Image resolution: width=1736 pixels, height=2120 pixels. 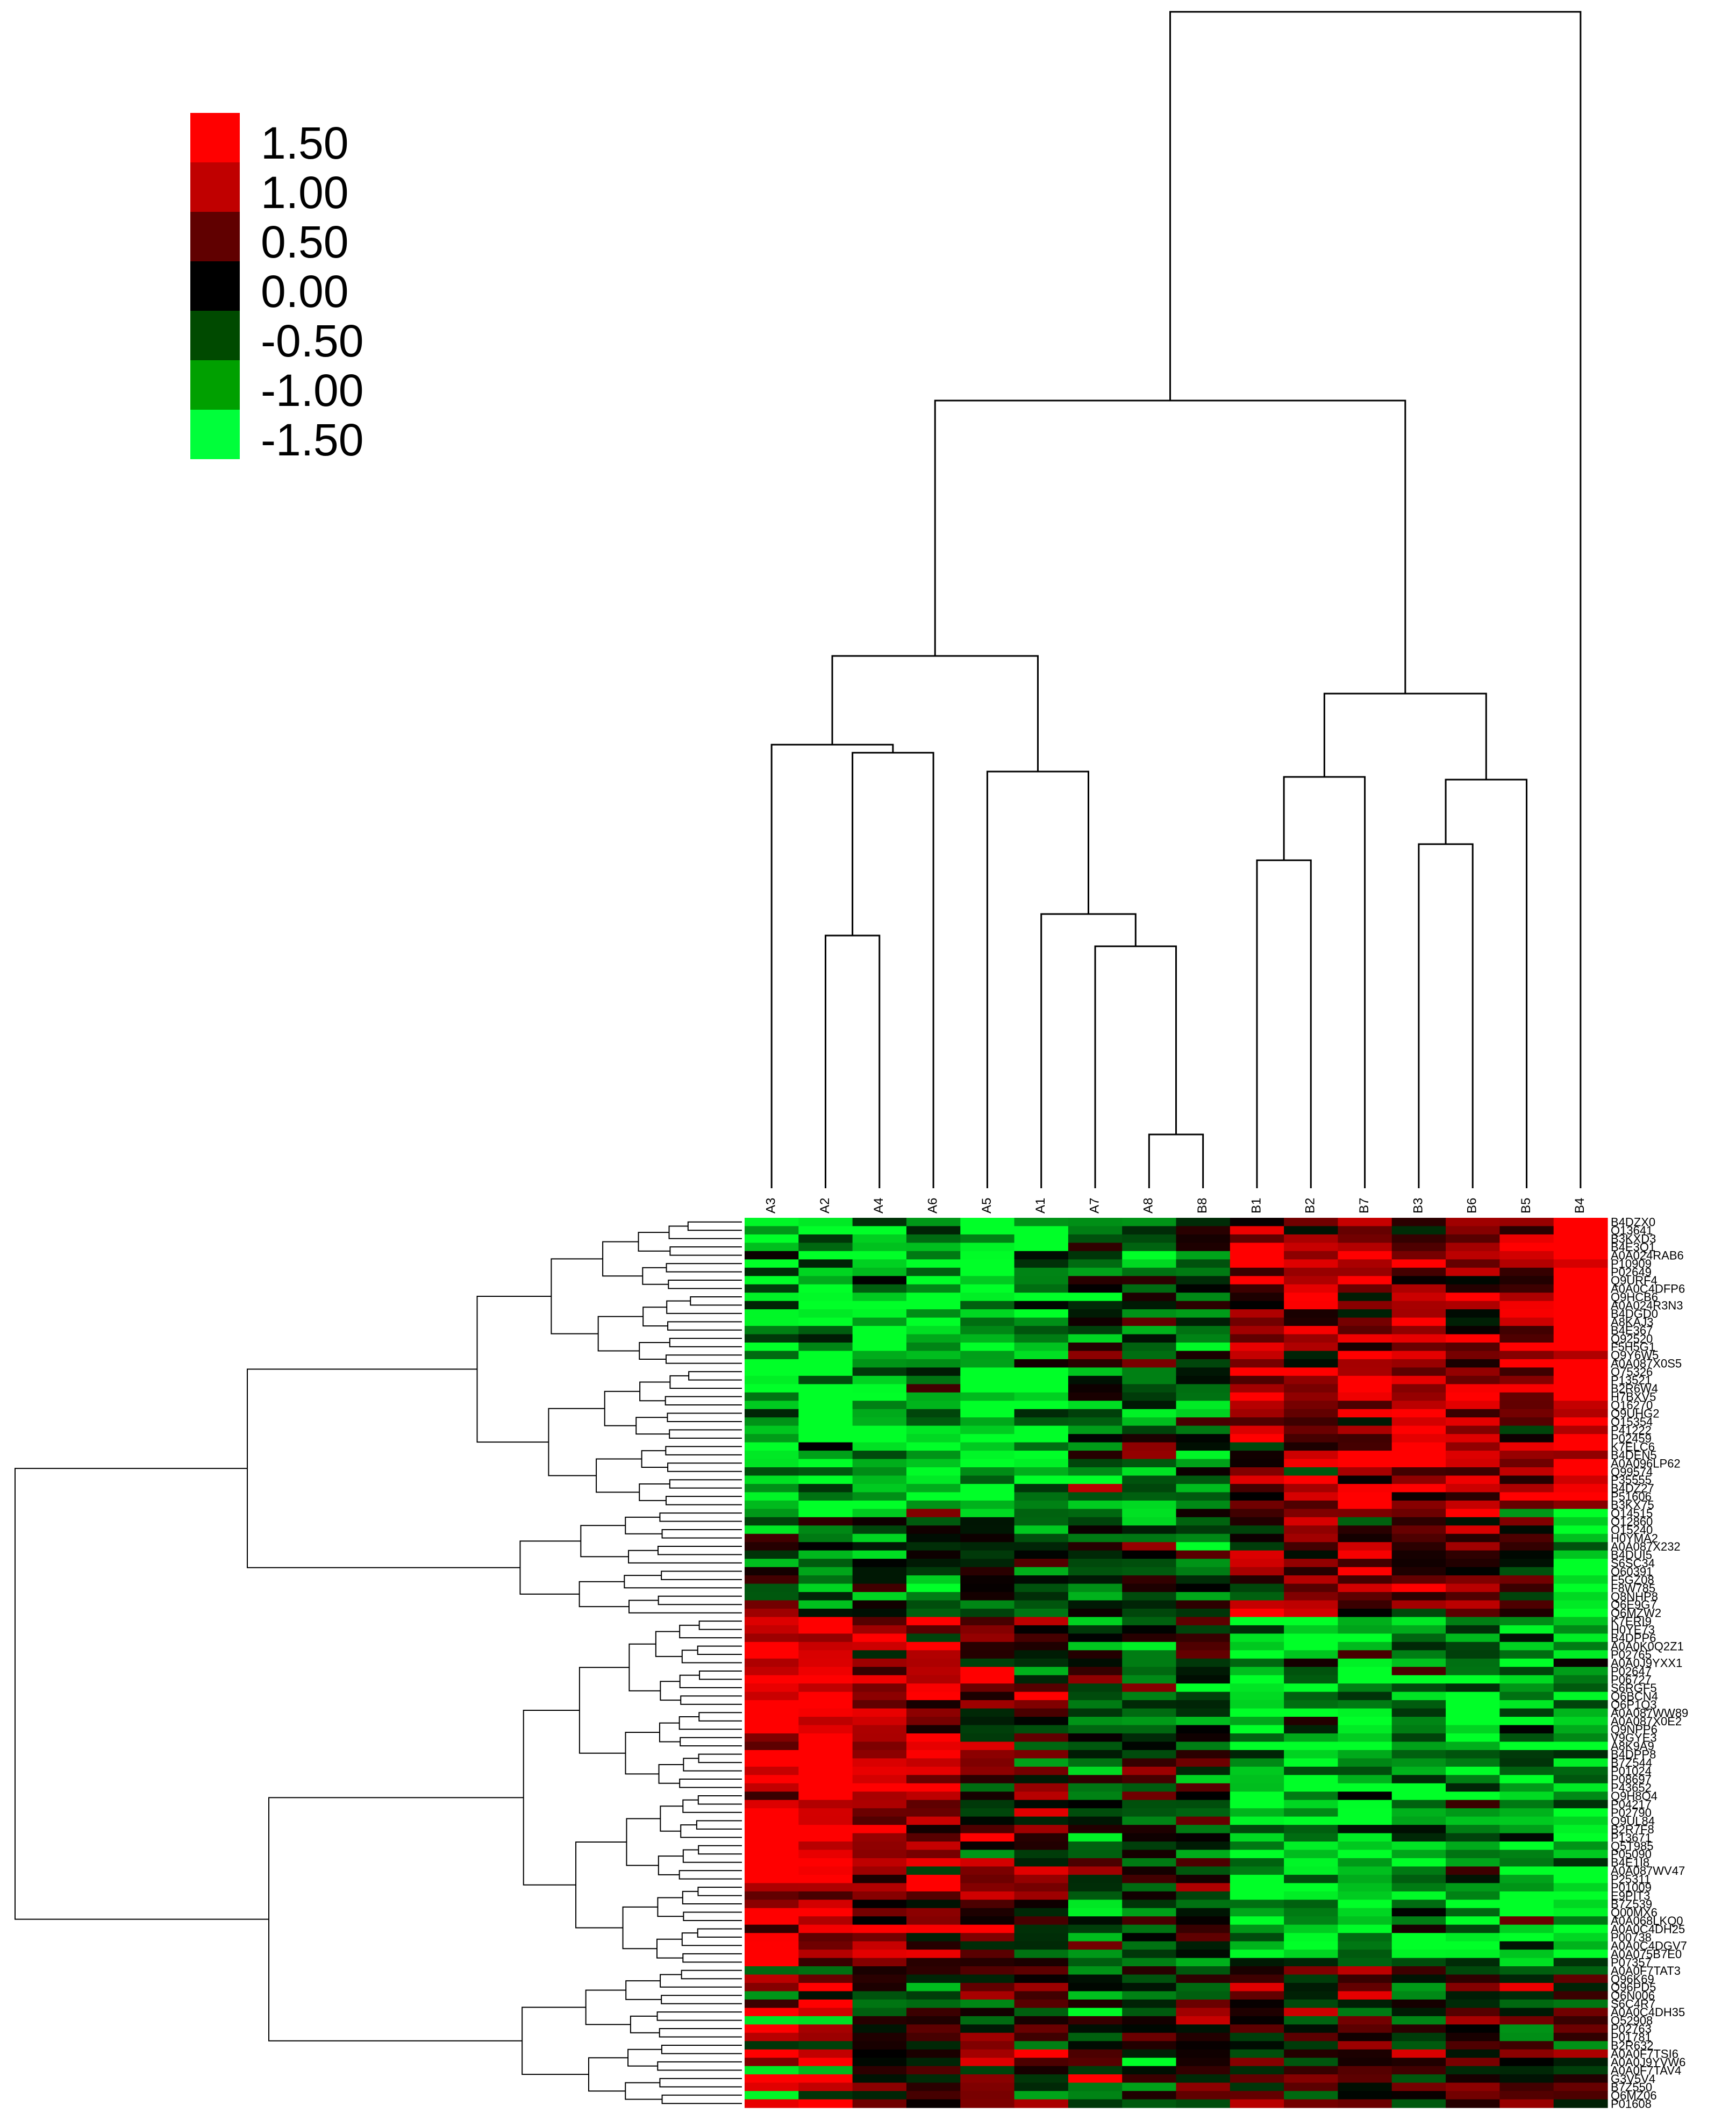 I want to click on column-label: A6, so click(x=932, y=1206).